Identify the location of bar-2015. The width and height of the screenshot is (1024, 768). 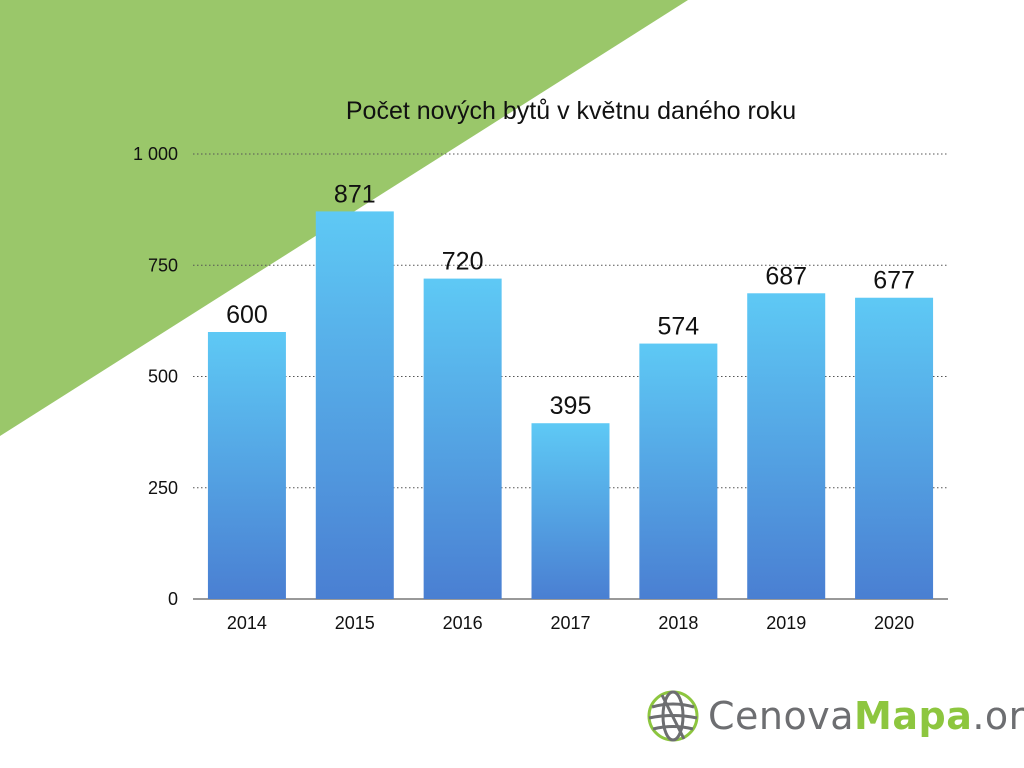
(354, 405).